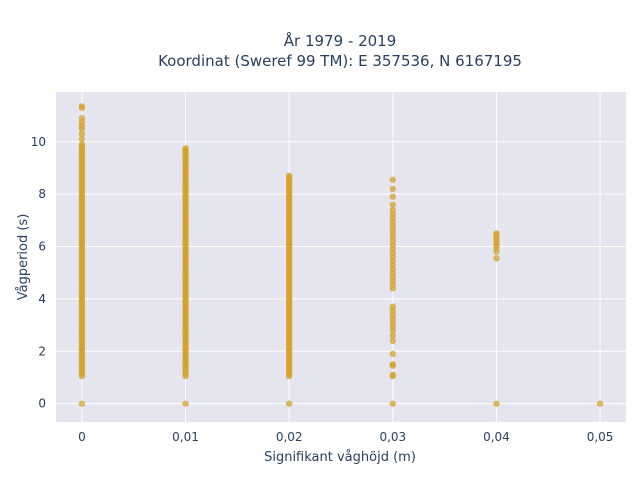 This screenshot has height=480, width=640. Describe the element at coordinates (600, 437) in the screenshot. I see `x-tick-label: 0,05` at that location.